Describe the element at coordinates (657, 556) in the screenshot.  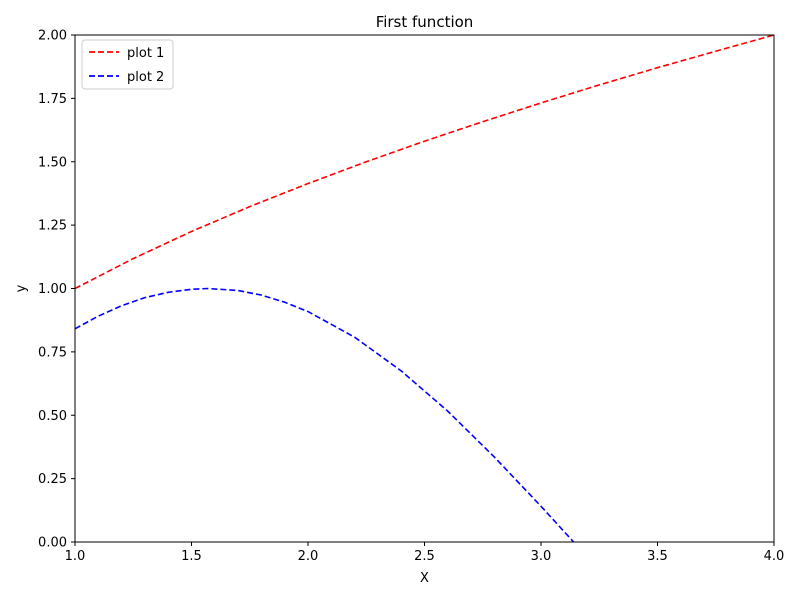
I see `x-tick-label: 3.5` at that location.